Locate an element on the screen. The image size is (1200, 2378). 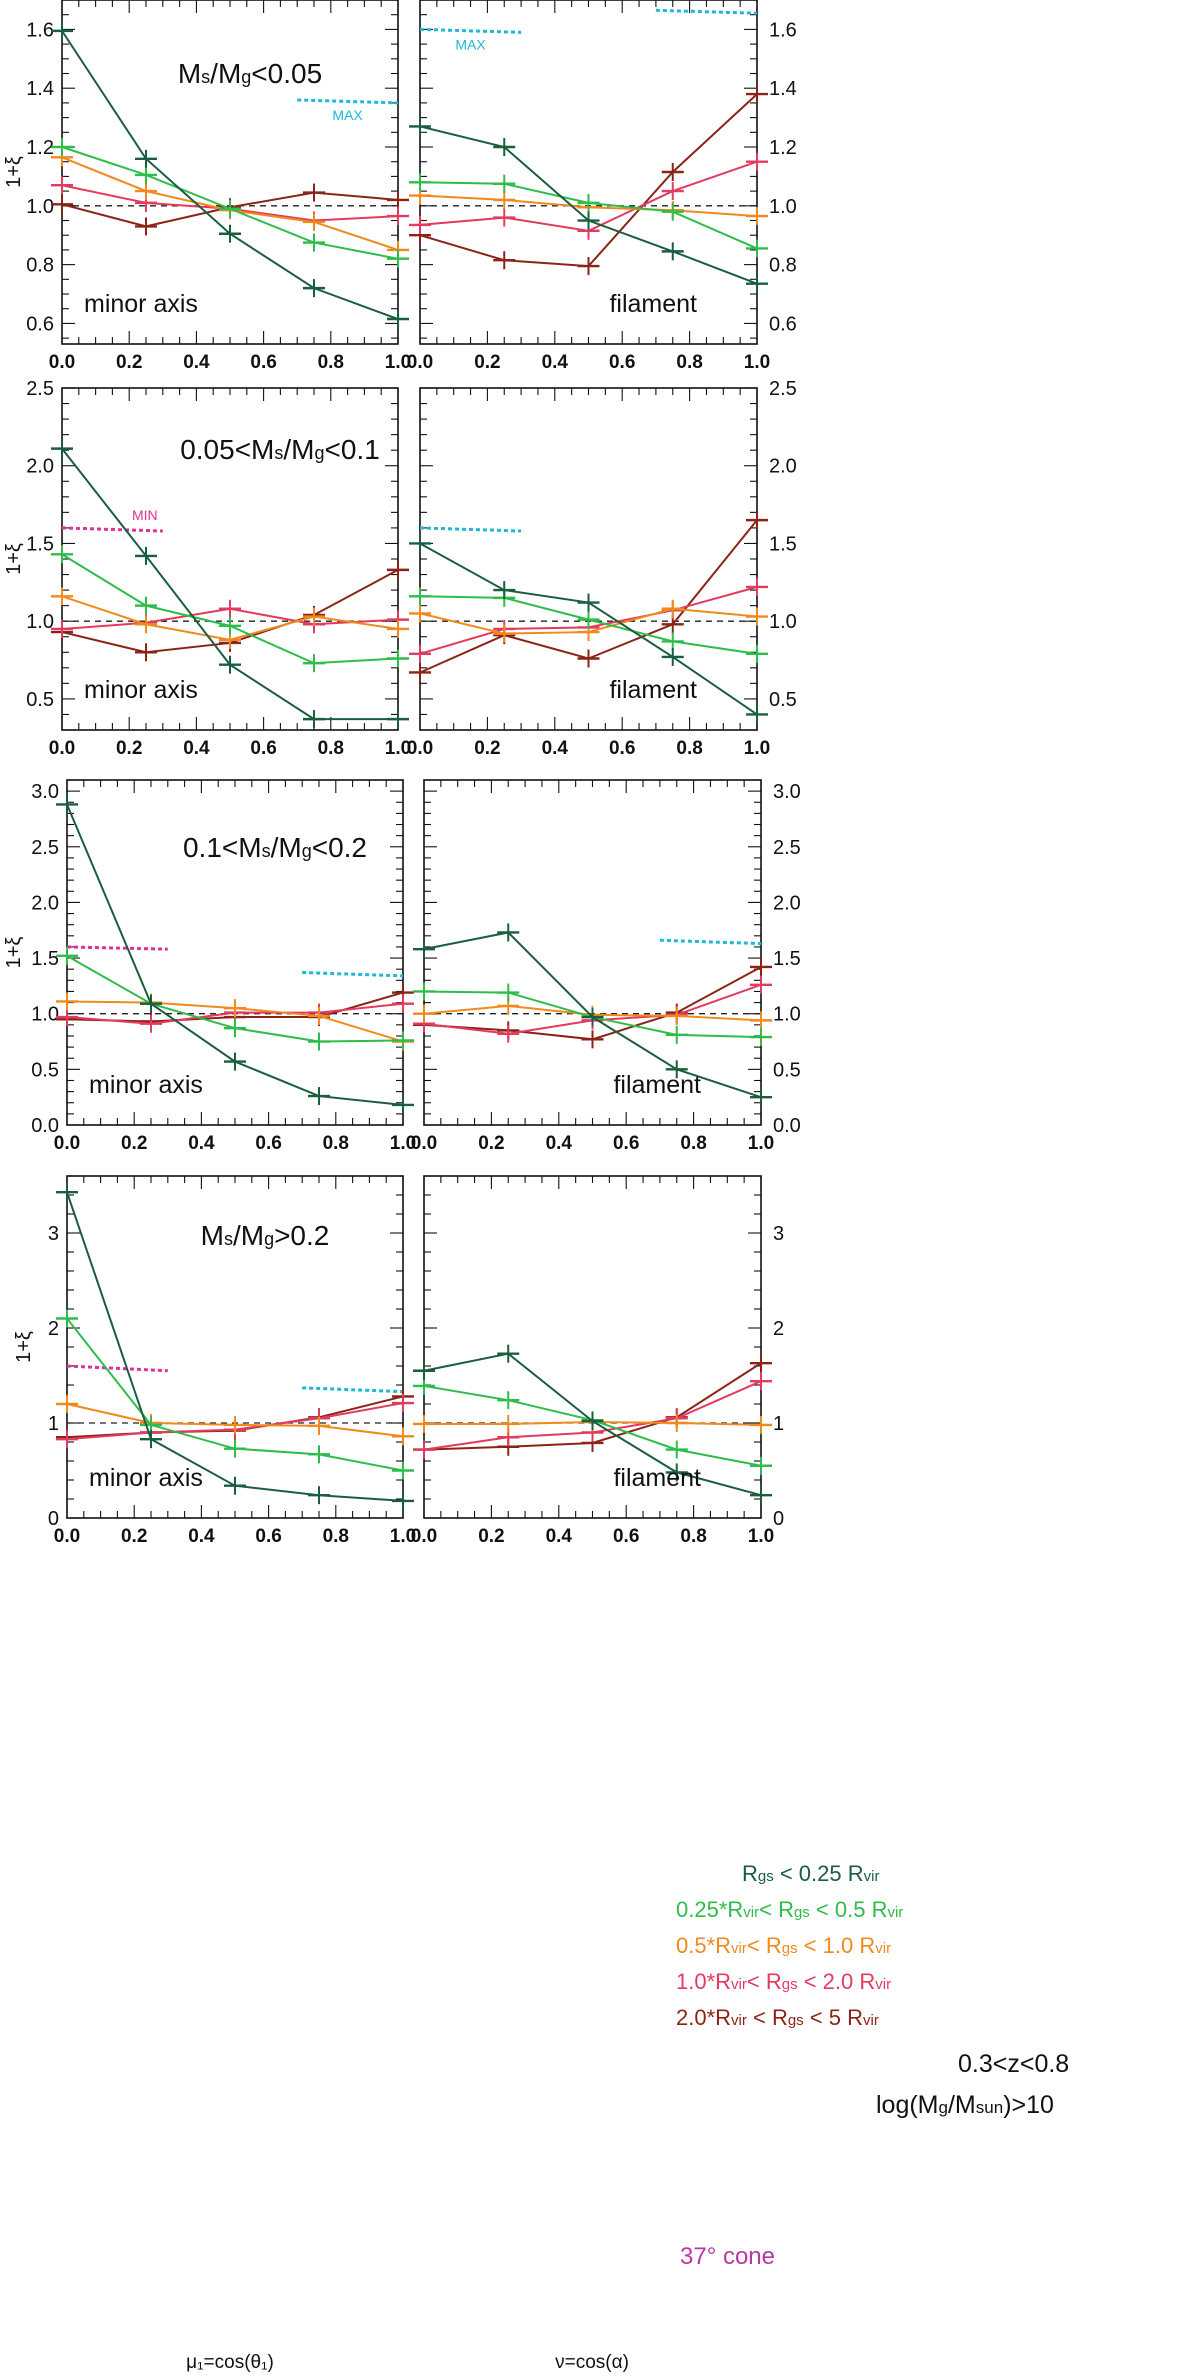
row-title-1-part: s is located at coordinates (205, 77).